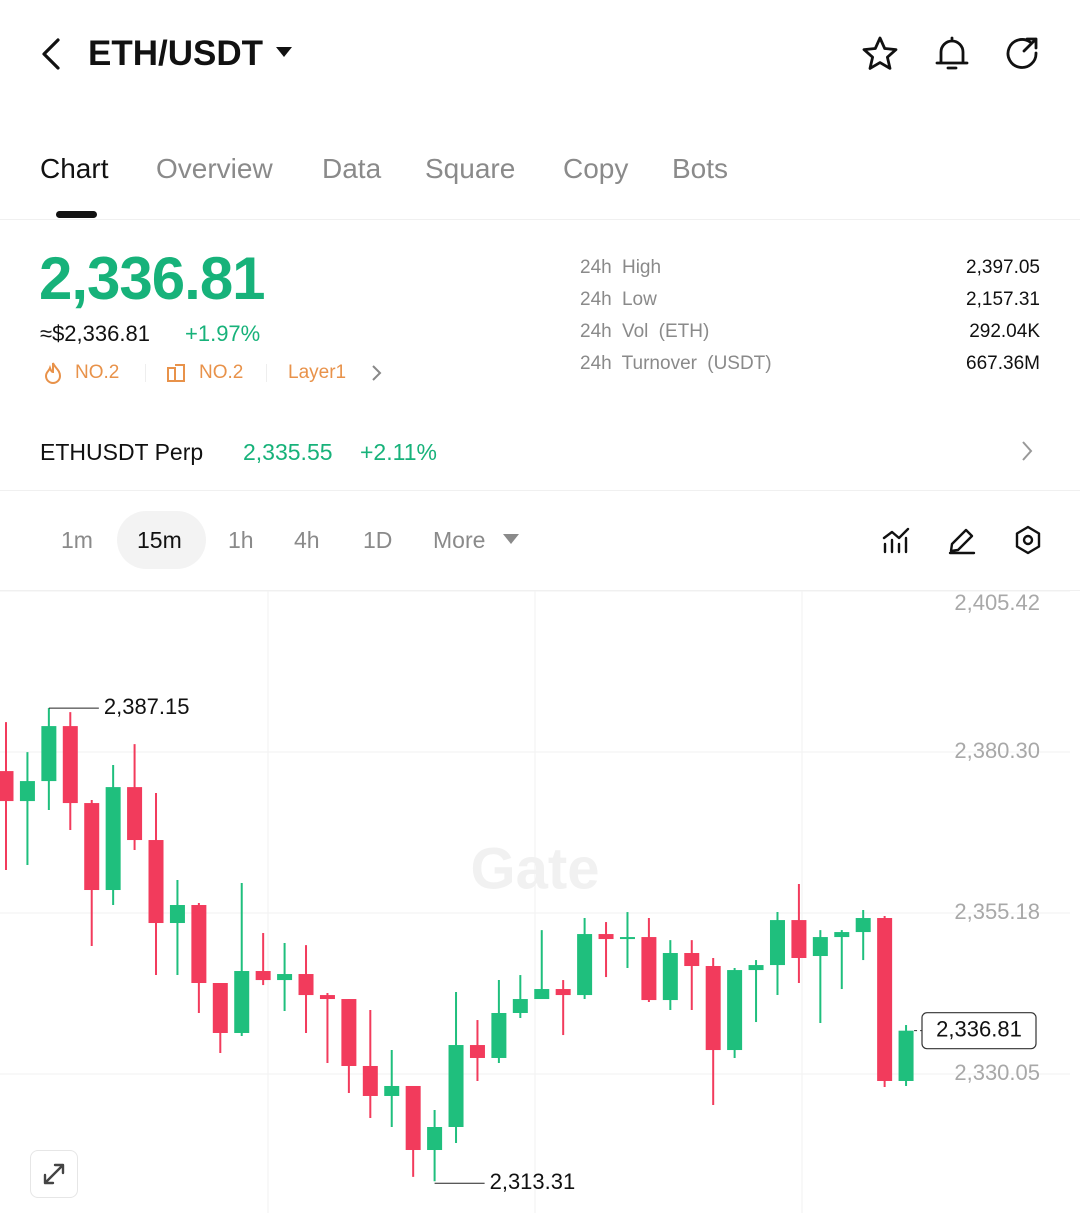  What do you see at coordinates (147, 706) in the screenshot?
I see `high-label: 2,387.15` at bounding box center [147, 706].